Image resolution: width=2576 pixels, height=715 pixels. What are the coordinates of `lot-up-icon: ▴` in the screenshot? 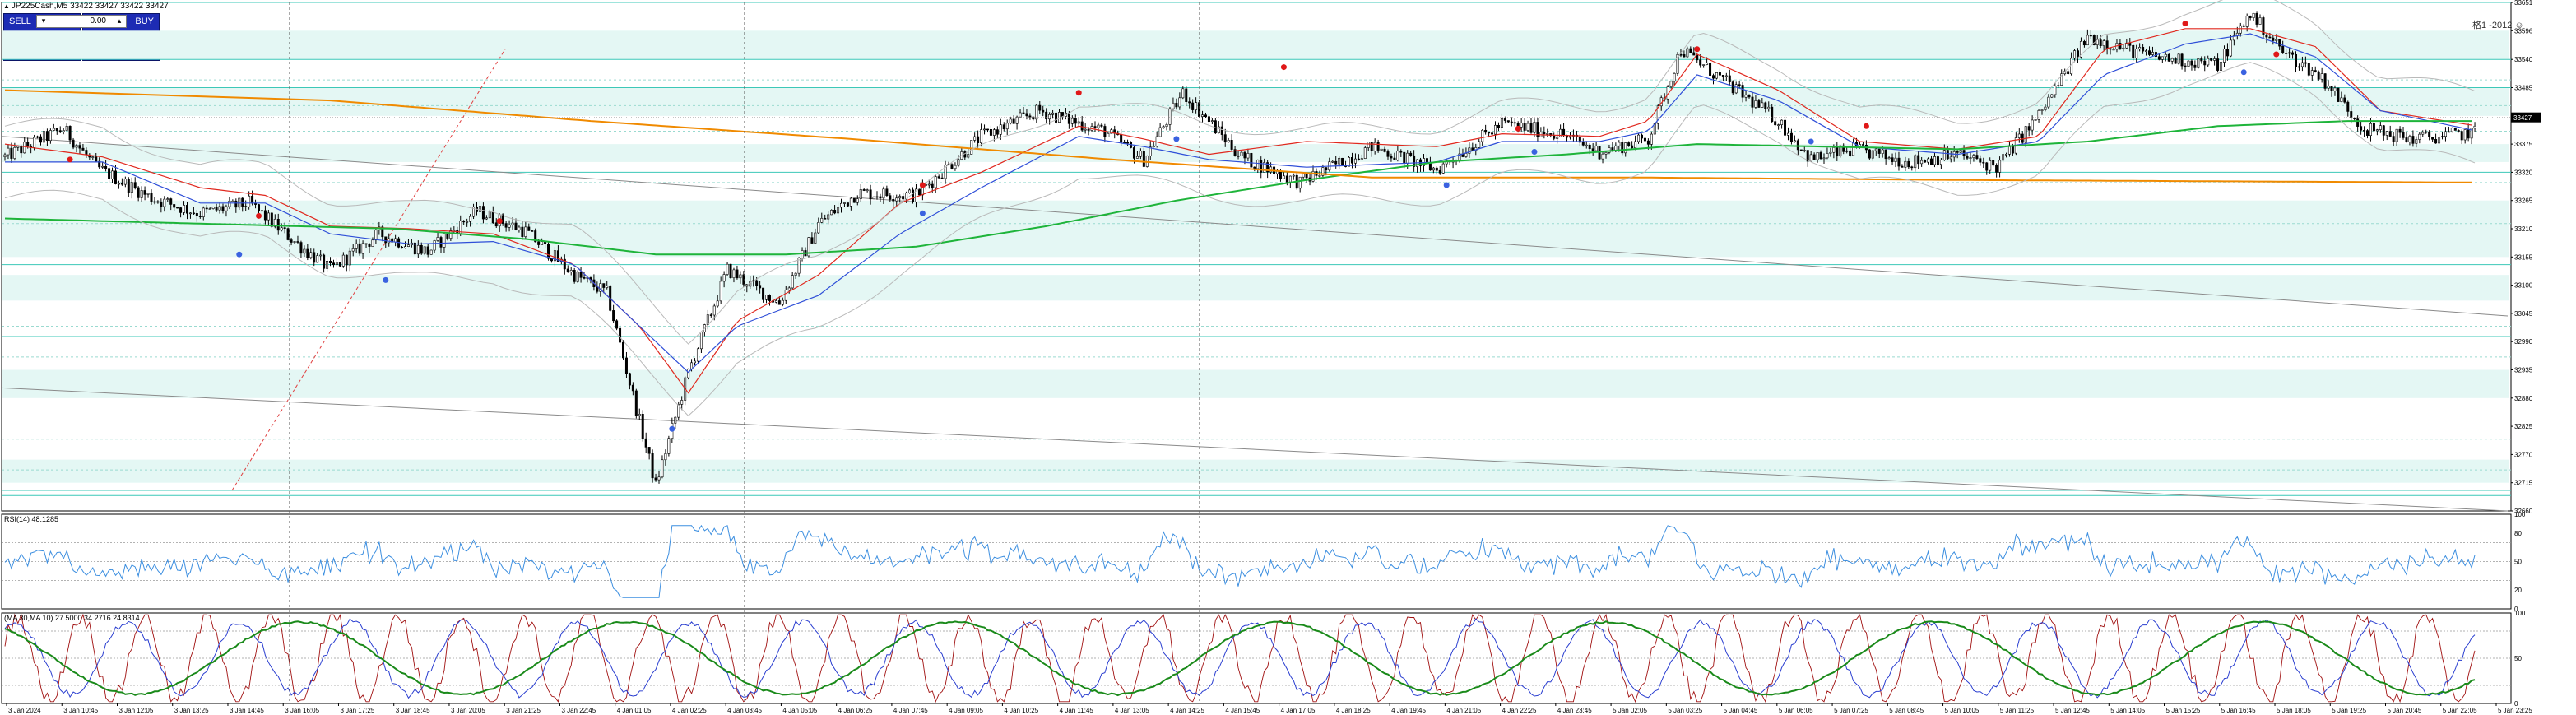 It's located at (120, 20).